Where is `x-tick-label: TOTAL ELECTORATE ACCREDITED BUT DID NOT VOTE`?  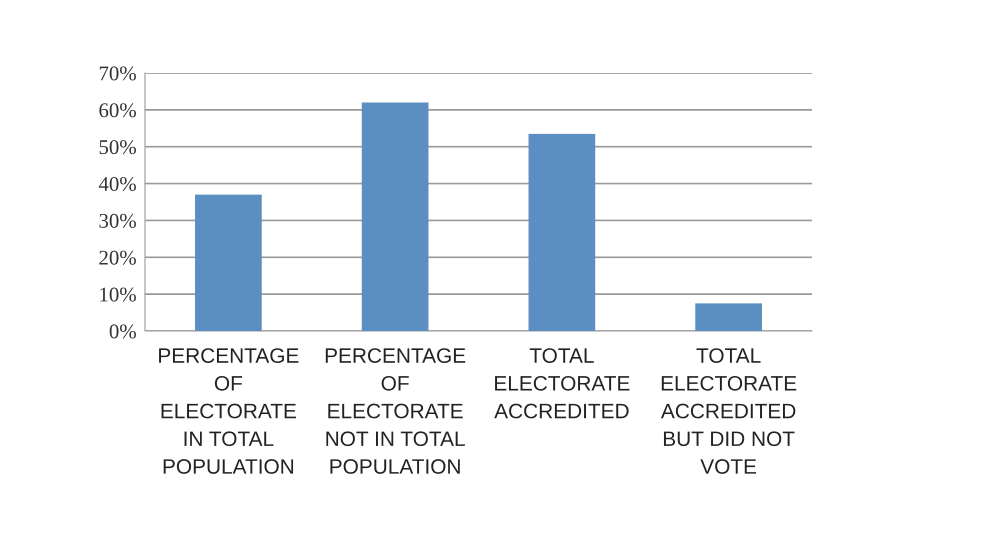 x-tick-label: TOTAL ELECTORATE ACCREDITED BUT DID NOT VOTE is located at coordinates (728, 411).